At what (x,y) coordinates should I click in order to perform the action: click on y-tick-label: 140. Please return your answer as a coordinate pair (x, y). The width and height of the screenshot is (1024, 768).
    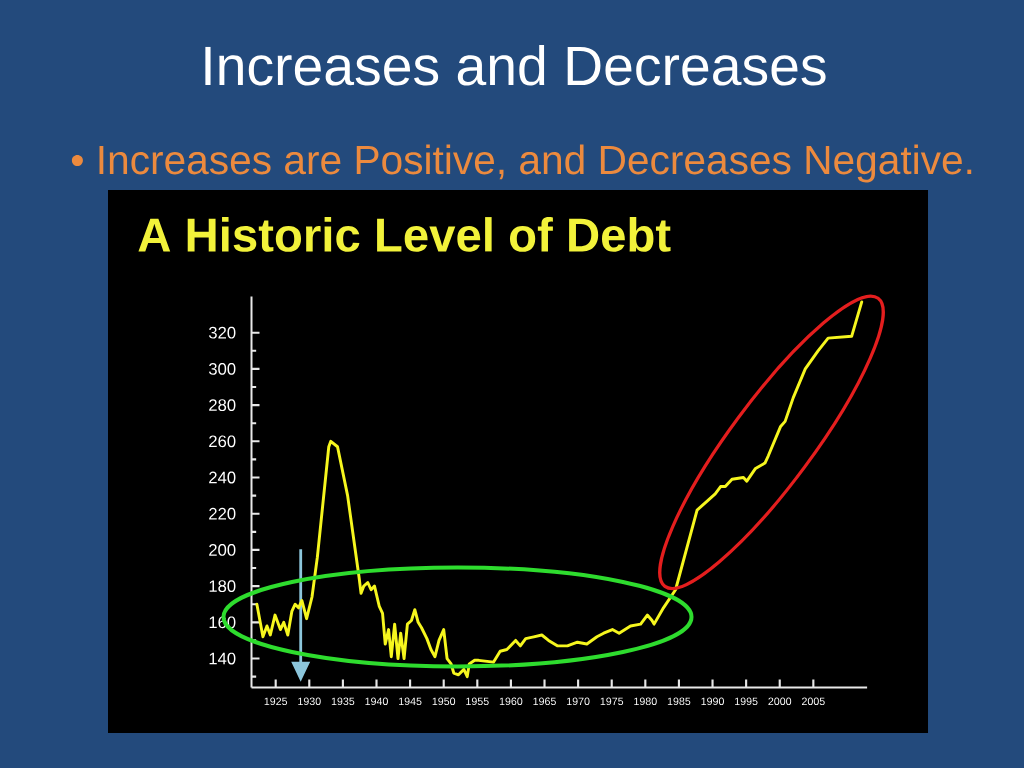
    Looking at the image, I should click on (222, 658).